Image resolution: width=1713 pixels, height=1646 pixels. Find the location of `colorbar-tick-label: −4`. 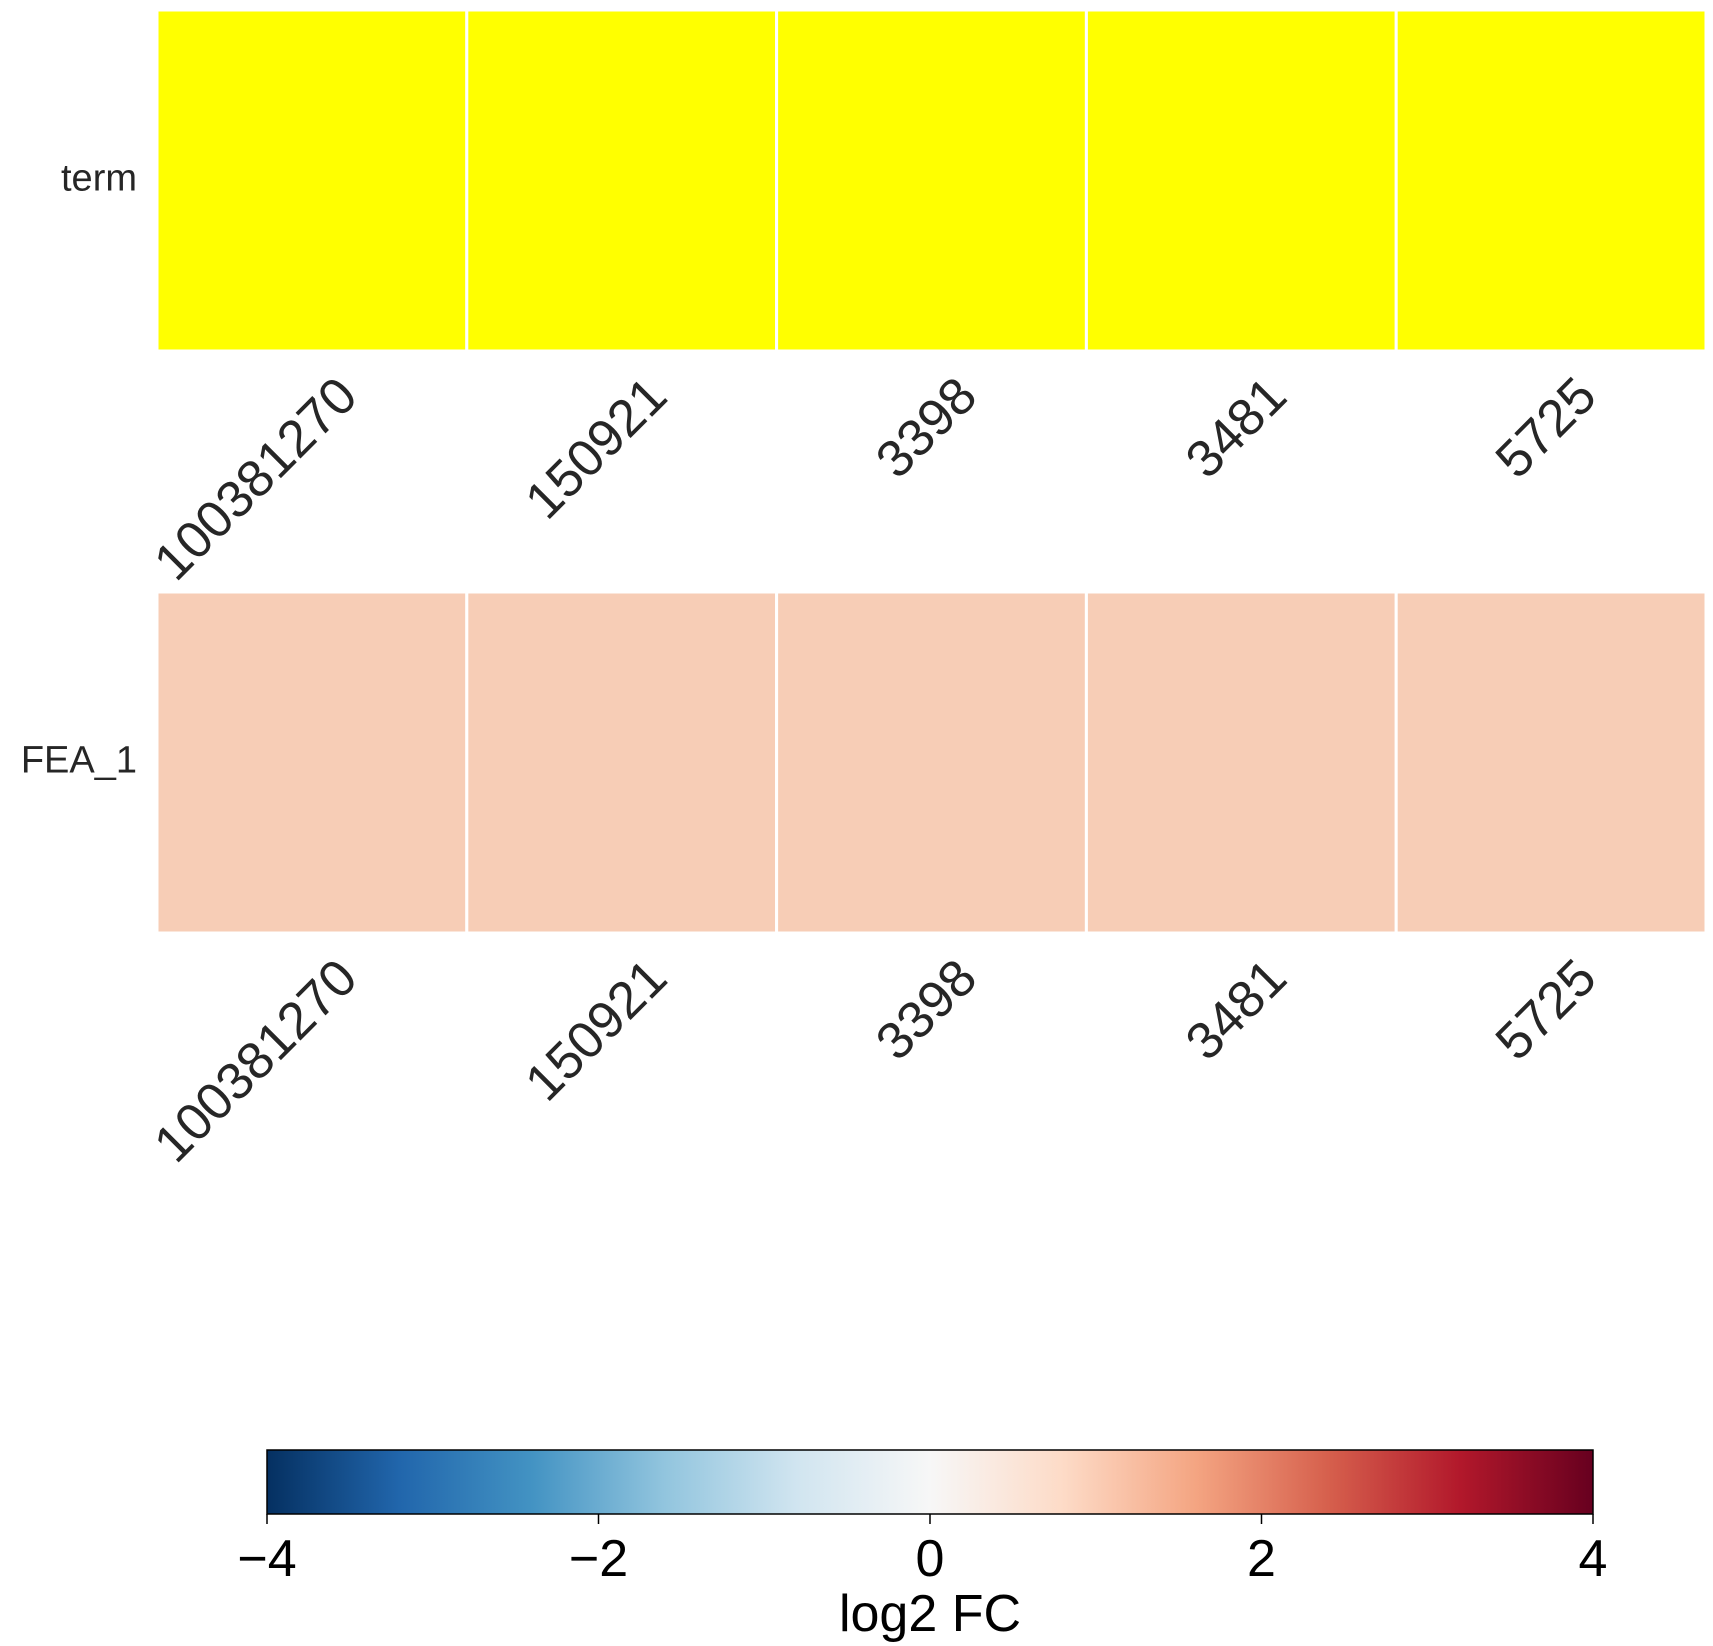

colorbar-tick-label: −4 is located at coordinates (266, 1559).